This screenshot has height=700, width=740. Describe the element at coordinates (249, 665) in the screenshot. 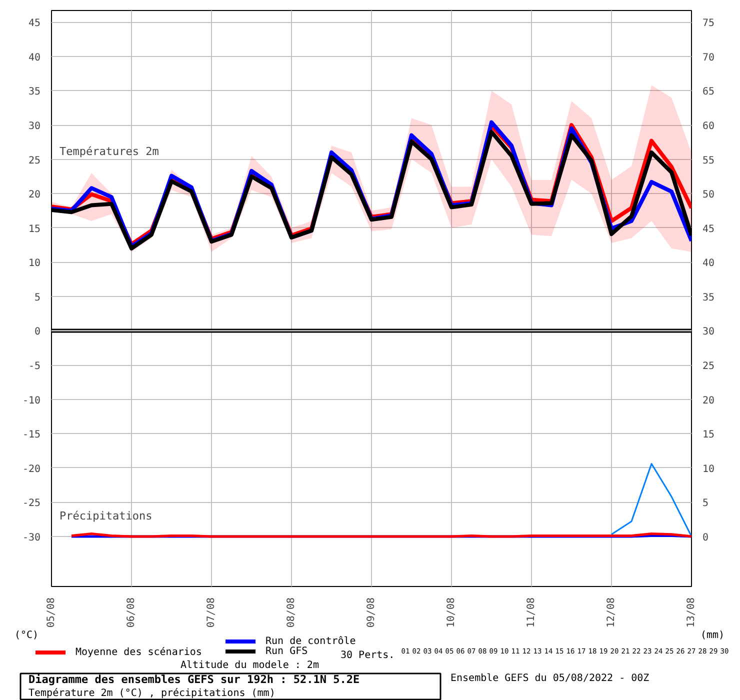

I see `text: Altitude du modele : 2m` at that location.